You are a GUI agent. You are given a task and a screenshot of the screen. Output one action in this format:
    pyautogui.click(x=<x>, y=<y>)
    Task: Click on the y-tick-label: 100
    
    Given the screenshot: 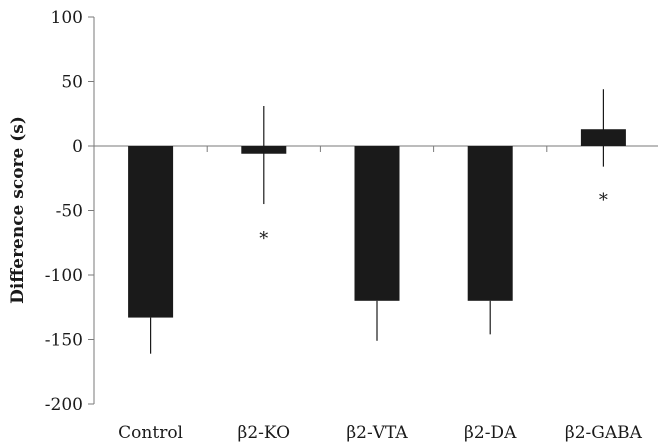 What is the action you would take?
    pyautogui.click(x=67, y=18)
    